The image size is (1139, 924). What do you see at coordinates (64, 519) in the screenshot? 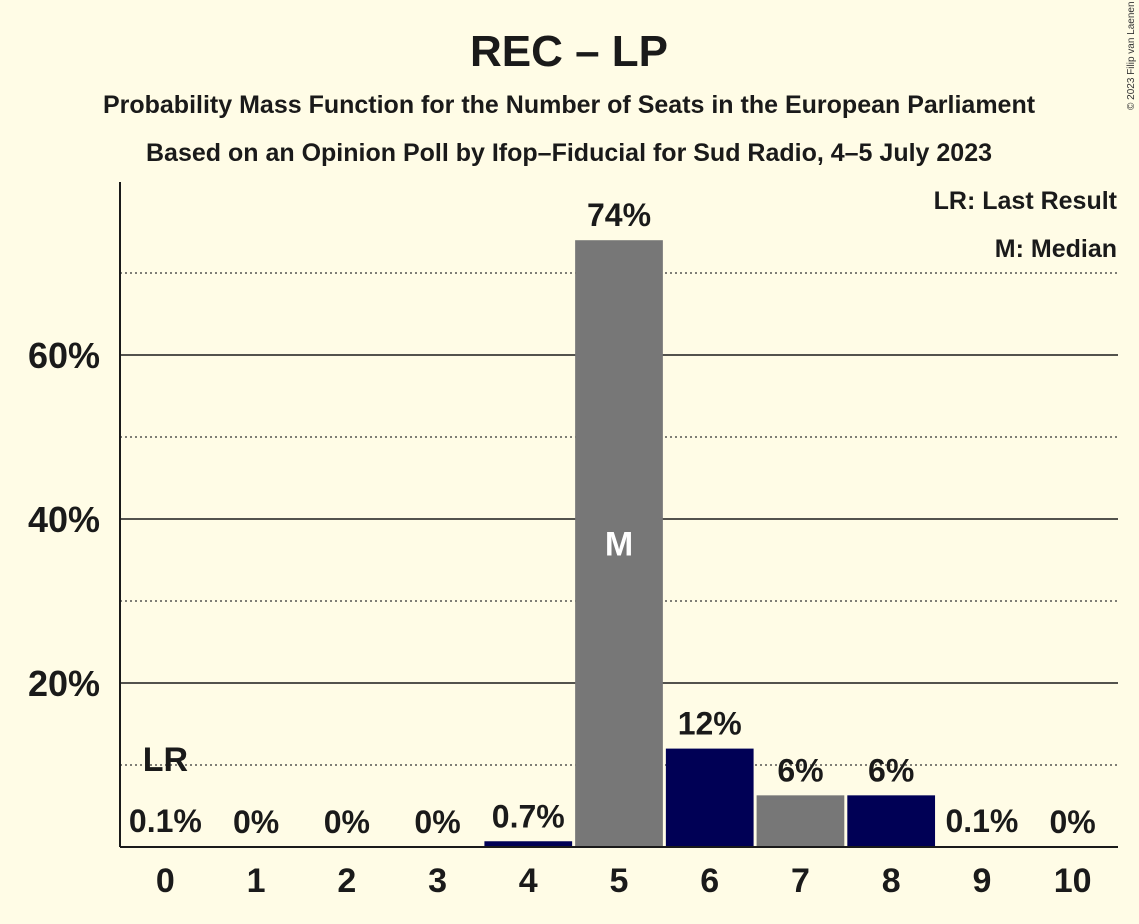
I see `y-tick-label: 40%` at bounding box center [64, 519].